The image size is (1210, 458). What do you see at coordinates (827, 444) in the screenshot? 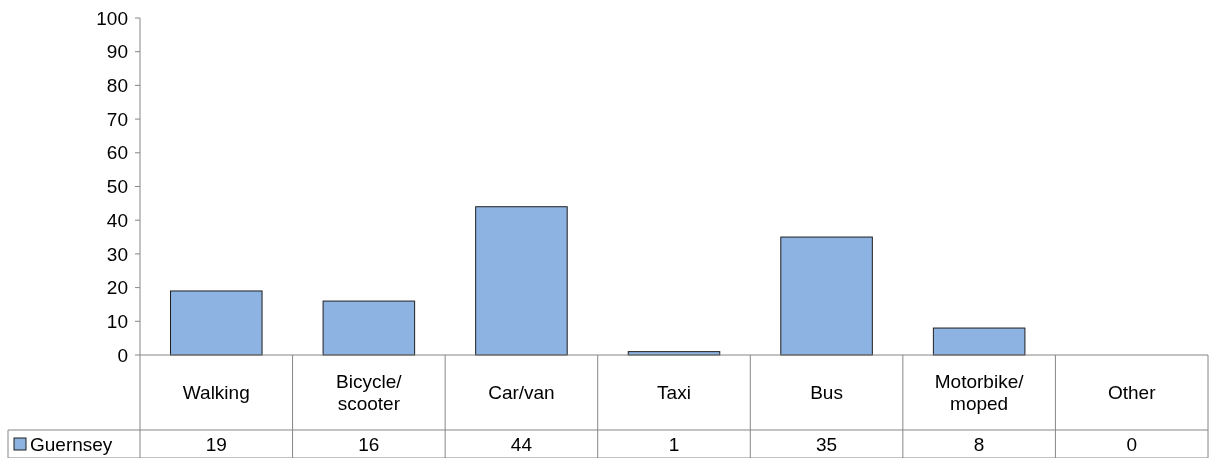
I see `data-label: 35` at bounding box center [827, 444].